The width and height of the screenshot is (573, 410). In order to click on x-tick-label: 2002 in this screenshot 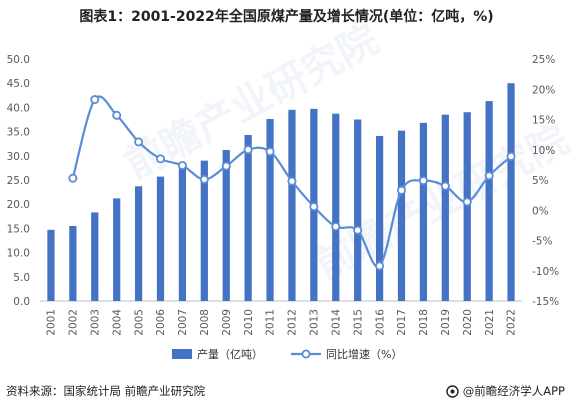, I will do `click(74, 322)`.